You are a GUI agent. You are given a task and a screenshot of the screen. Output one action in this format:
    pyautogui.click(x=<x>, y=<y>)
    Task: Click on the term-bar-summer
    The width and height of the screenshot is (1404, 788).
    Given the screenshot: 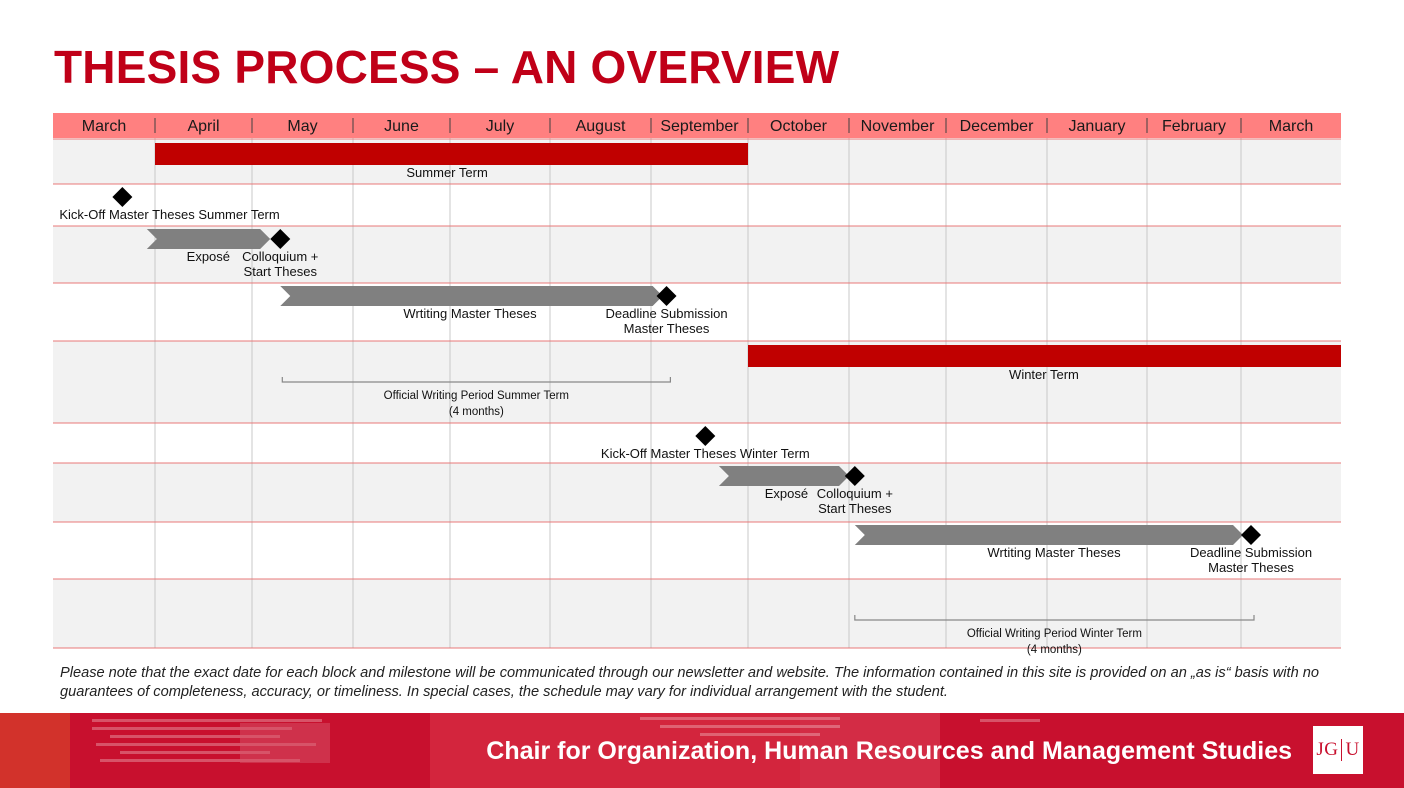 What is the action you would take?
    pyautogui.click(x=451, y=154)
    